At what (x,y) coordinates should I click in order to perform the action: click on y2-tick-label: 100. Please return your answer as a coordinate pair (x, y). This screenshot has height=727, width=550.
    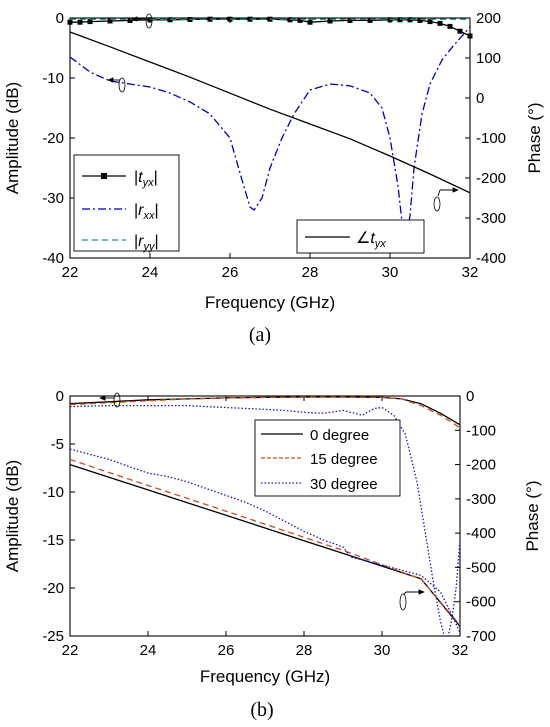
    Looking at the image, I should click on (488, 58).